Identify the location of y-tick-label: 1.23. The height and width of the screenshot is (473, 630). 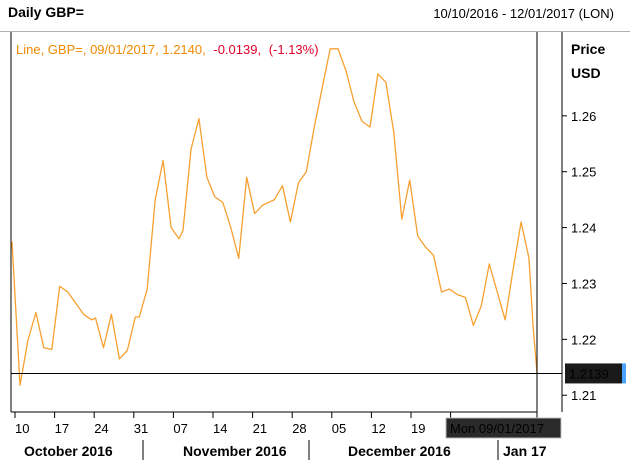
(583, 283).